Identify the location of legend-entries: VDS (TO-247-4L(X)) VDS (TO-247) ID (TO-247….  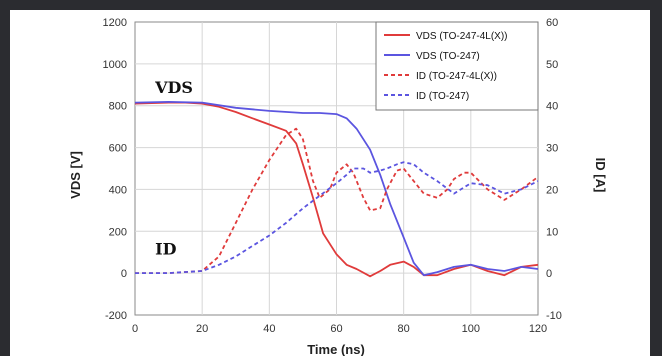
(446, 66).